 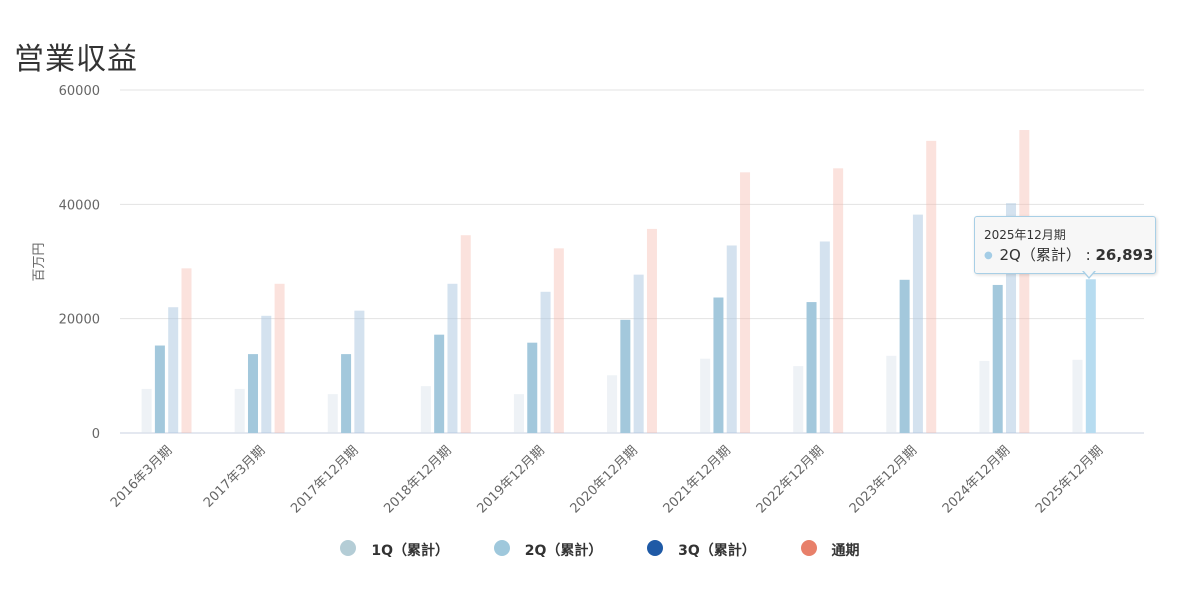 I want to click on x-tick-label: 2025年12月期, so click(x=1069, y=479).